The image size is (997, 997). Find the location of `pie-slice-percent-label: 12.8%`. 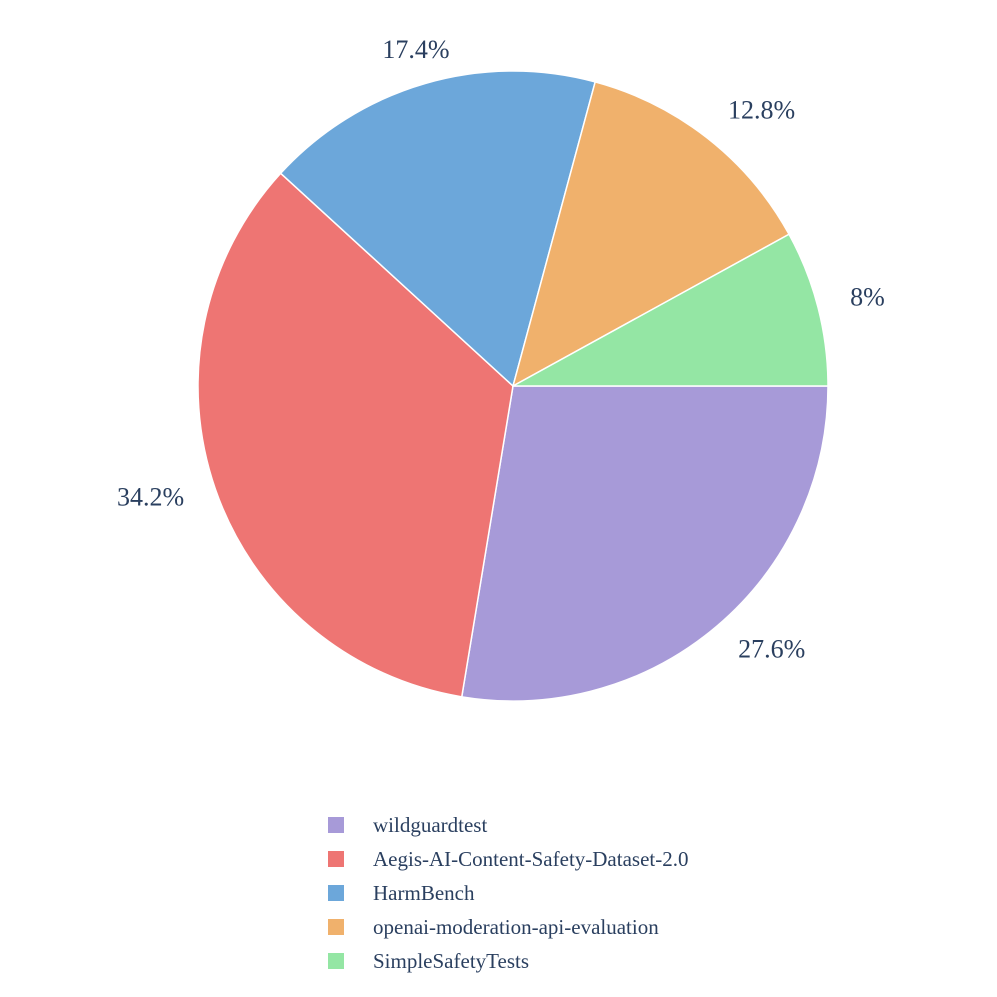

pie-slice-percent-label: 12.8% is located at coordinates (761, 109).